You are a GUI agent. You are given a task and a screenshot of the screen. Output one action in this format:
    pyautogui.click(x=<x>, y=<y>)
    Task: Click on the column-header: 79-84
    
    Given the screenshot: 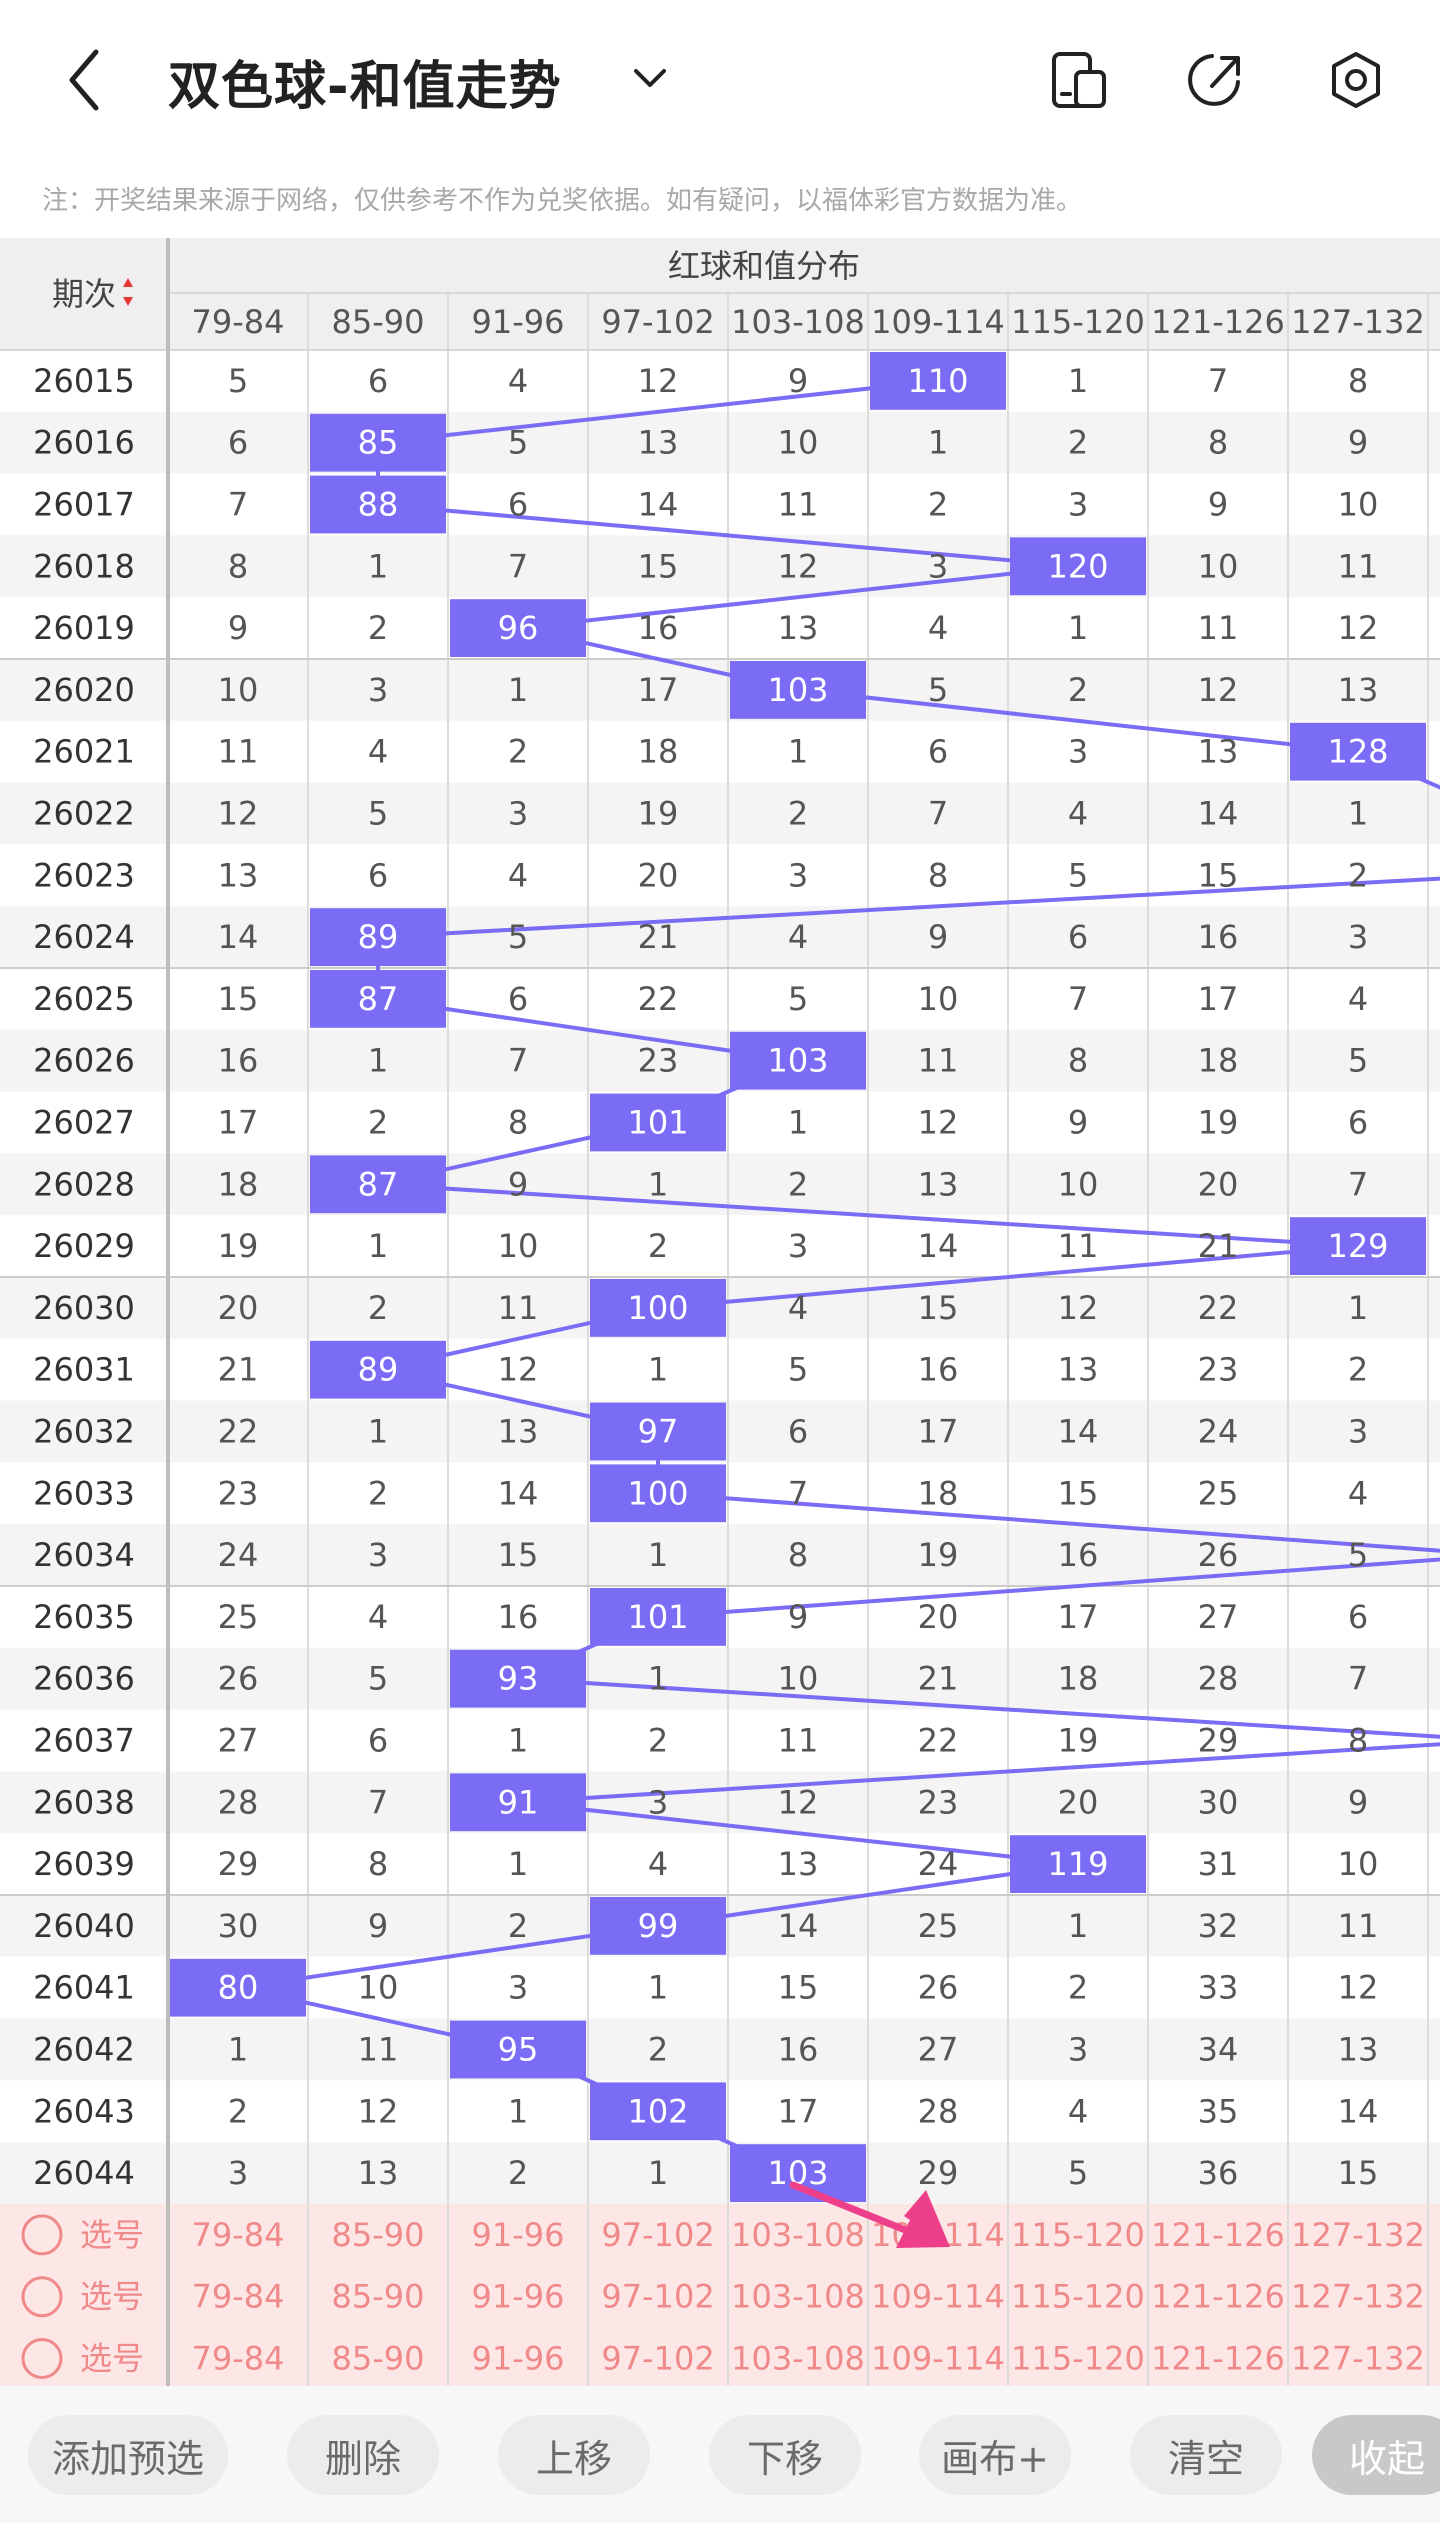 What is the action you would take?
    pyautogui.click(x=238, y=322)
    